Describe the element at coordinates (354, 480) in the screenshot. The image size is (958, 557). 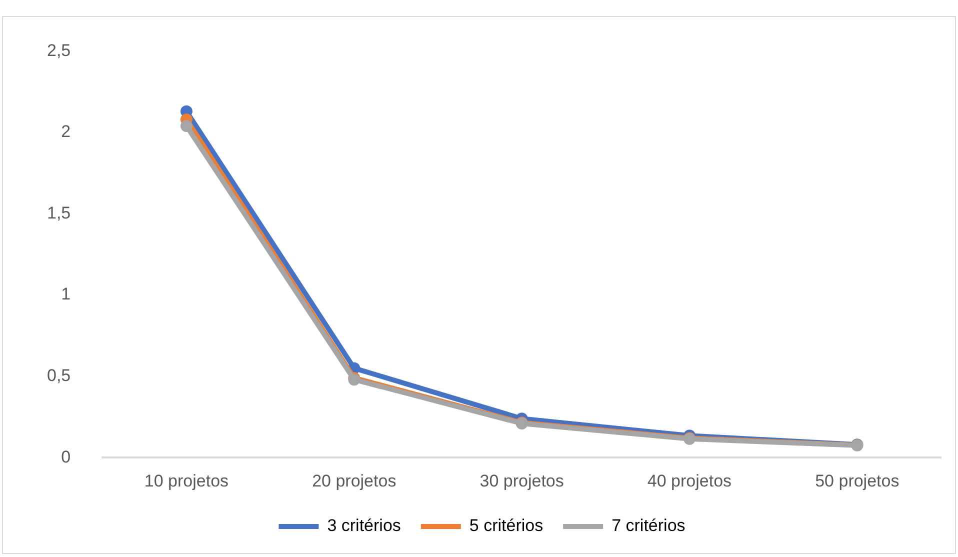
I see `x-tick-label: 20 projetos` at that location.